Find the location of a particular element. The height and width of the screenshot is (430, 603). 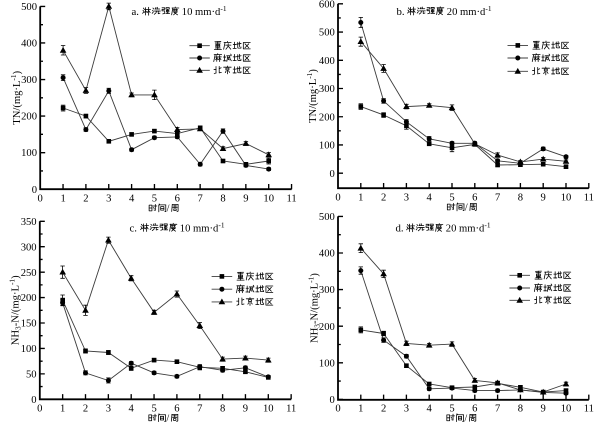

svg-text: 350 is located at coordinates (29, 222).